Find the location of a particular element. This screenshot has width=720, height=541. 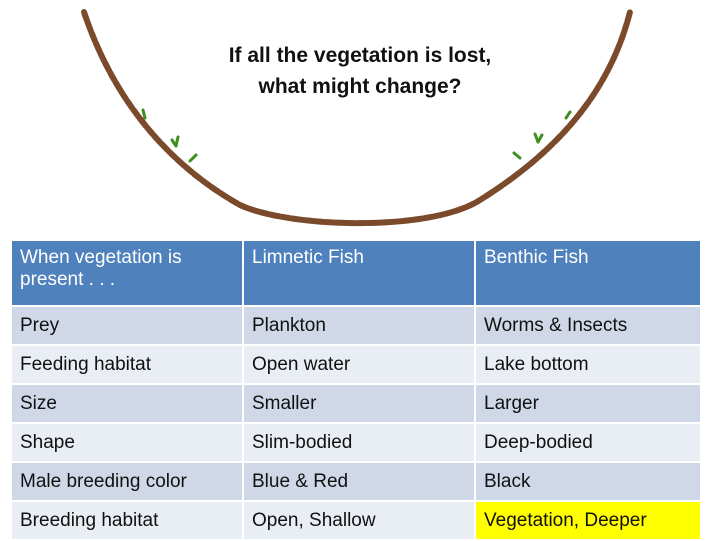

benthic-value-highlighted: Vegetation, Deeper is located at coordinates (588, 520).